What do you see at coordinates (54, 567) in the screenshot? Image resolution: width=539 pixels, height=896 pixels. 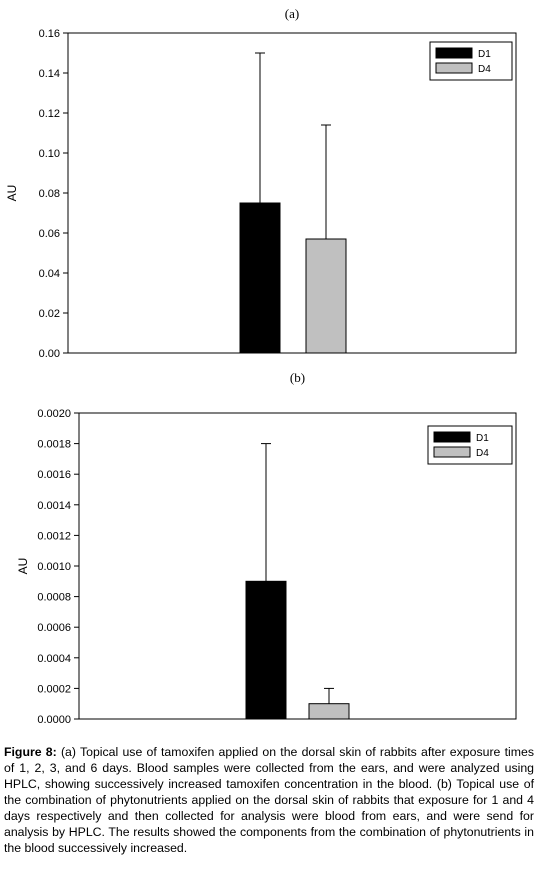 I see `y-tick-label: 0.0010` at bounding box center [54, 567].